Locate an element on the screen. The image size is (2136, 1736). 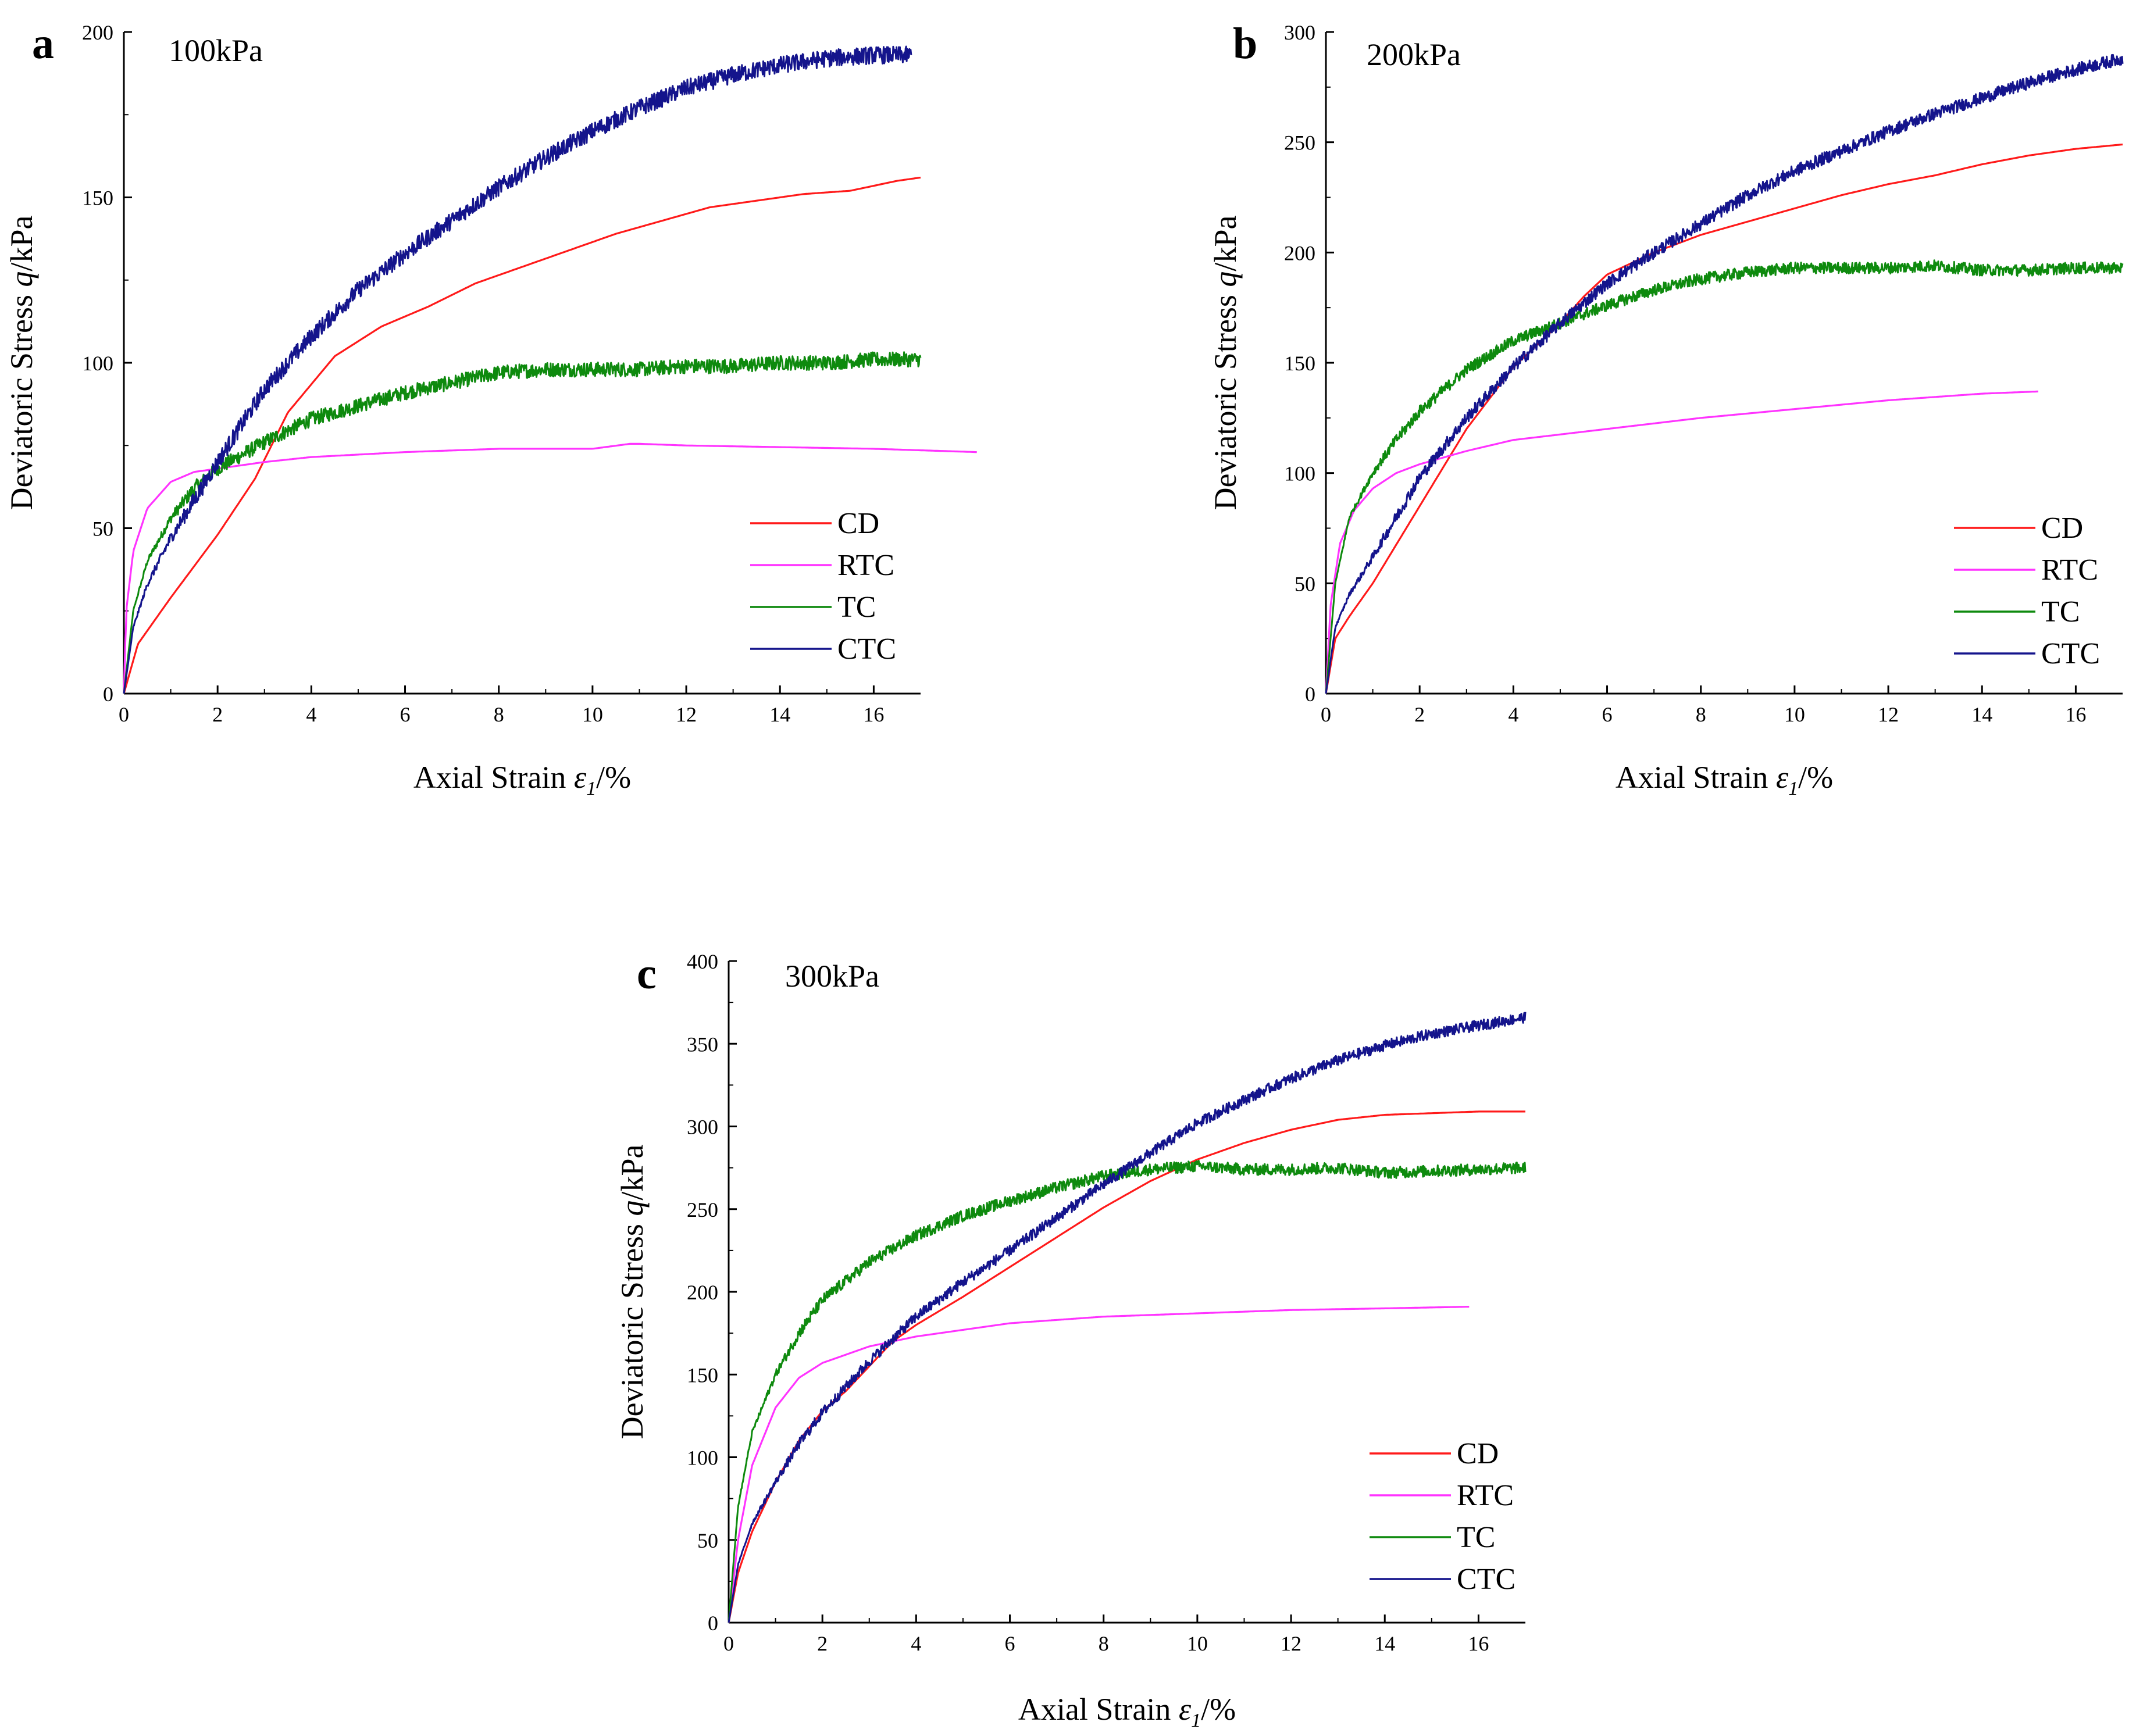
panel-letter: c is located at coordinates (647, 973).